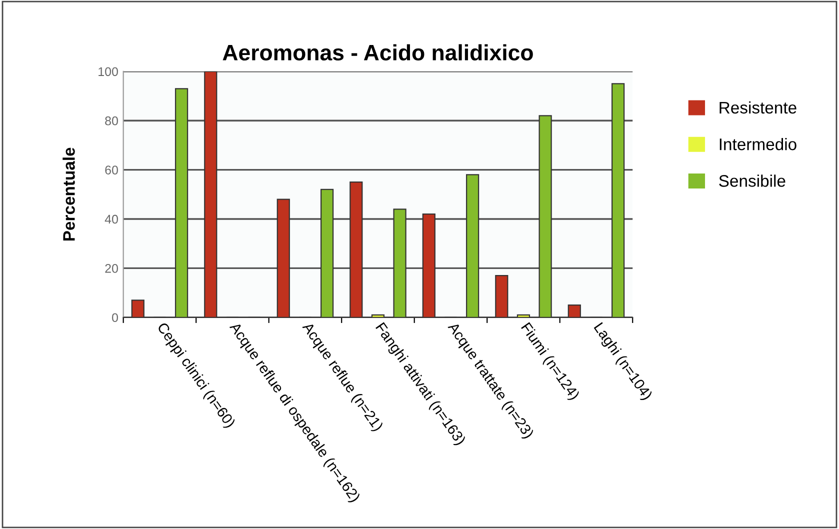 The height and width of the screenshot is (529, 839). What do you see at coordinates (111, 170) in the screenshot?
I see `y-tick-label: 60` at bounding box center [111, 170].